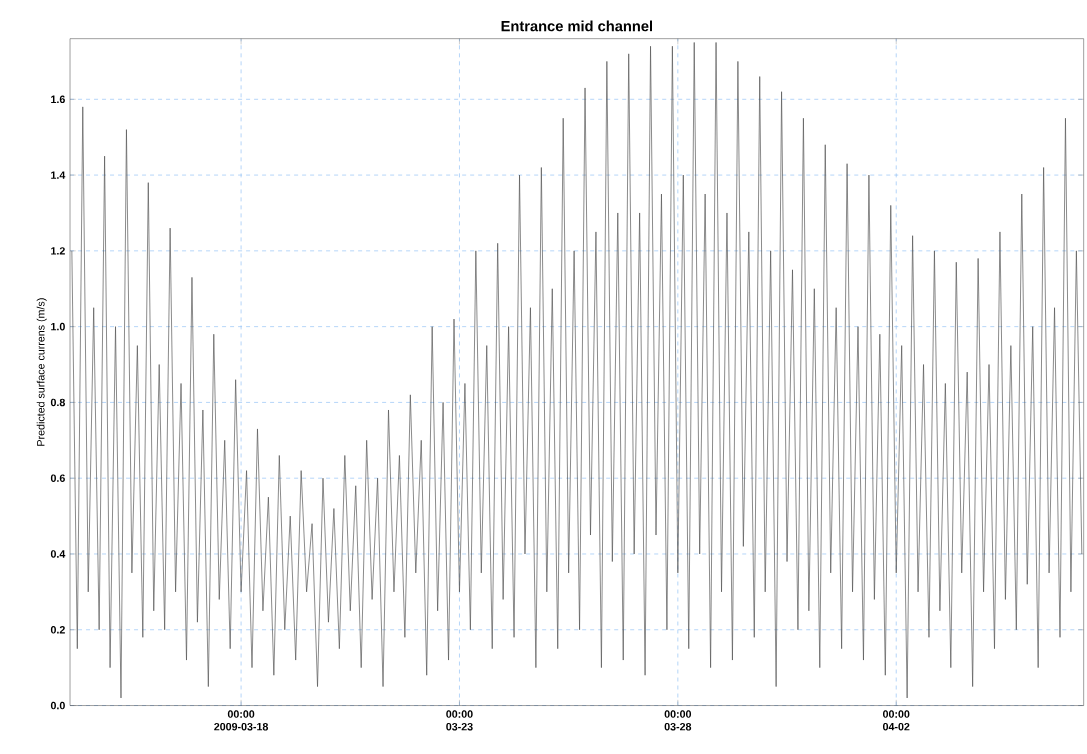 Image resolution: width=1087 pixels, height=754 pixels. I want to click on y-tick-label: 0.4, so click(58, 554).